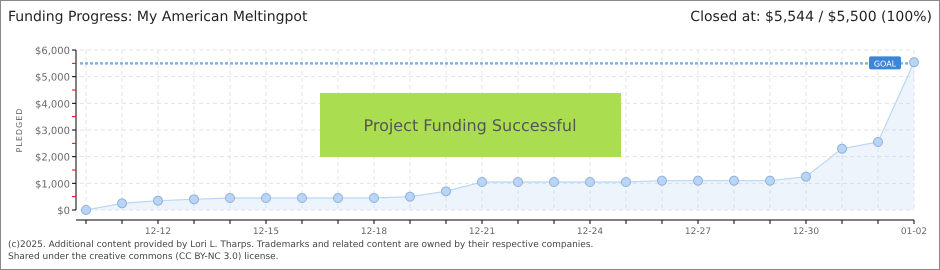  I want to click on chart-title: Funding Progress: My American Meltingpot, so click(158, 17).